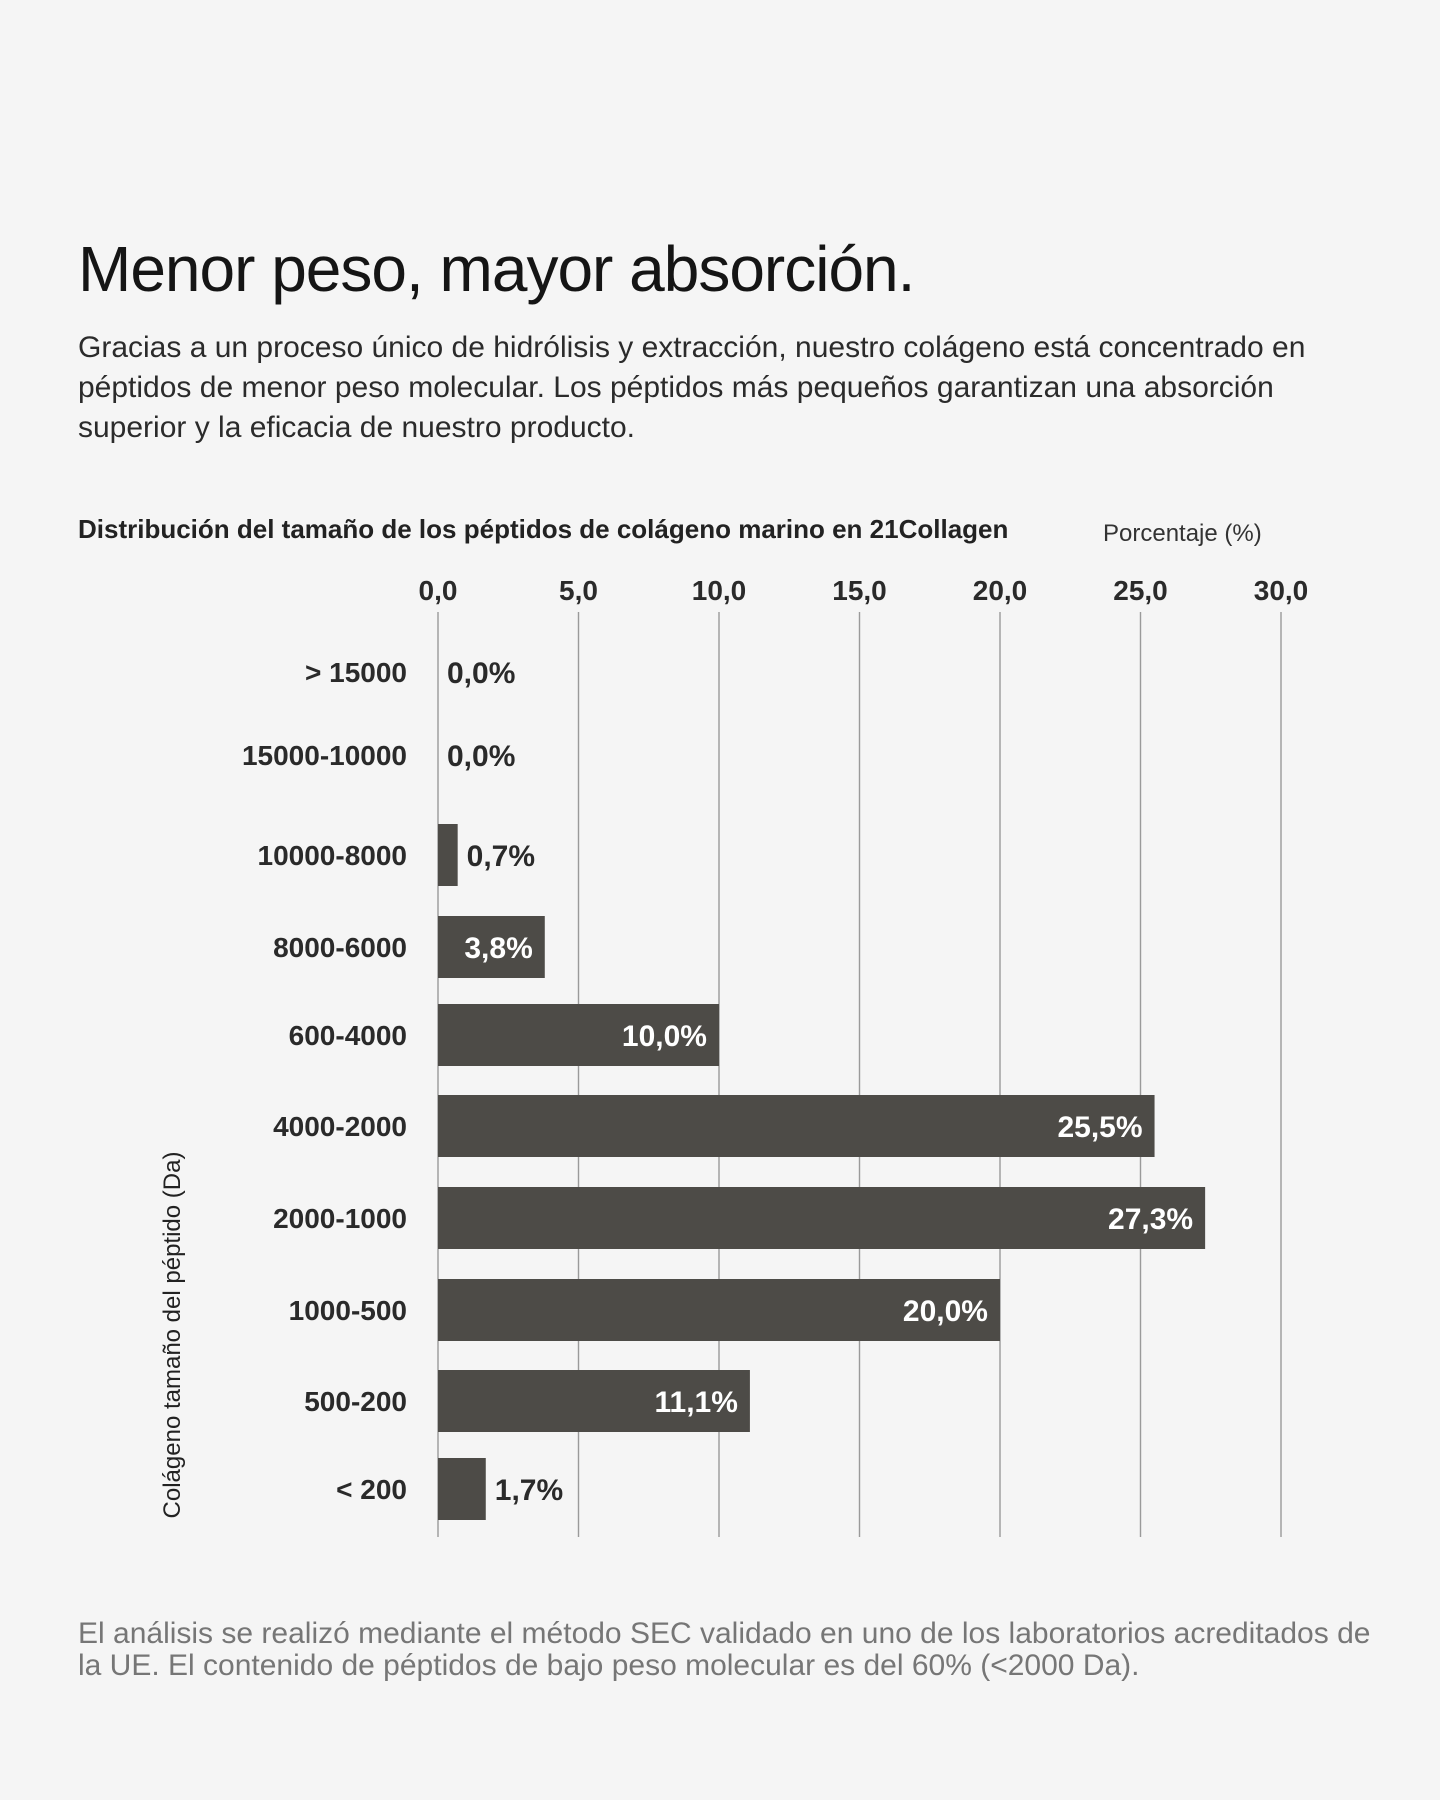 Image resolution: width=1440 pixels, height=1800 pixels. Describe the element at coordinates (529, 1490) in the screenshot. I see `data-label: 1,7%` at that location.